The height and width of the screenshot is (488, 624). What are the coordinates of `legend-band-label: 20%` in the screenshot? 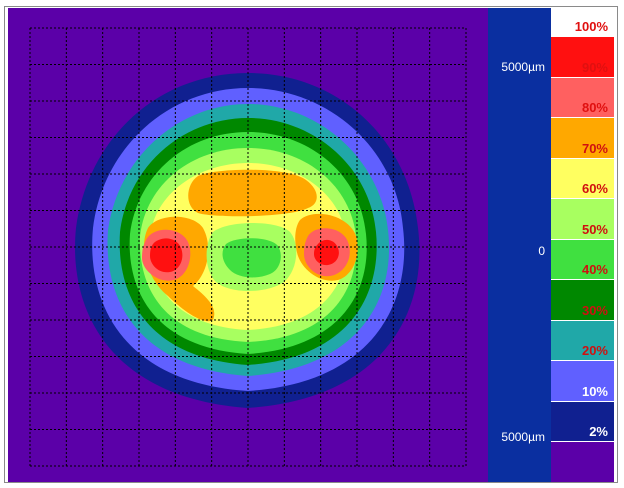 It's located at (594, 351).